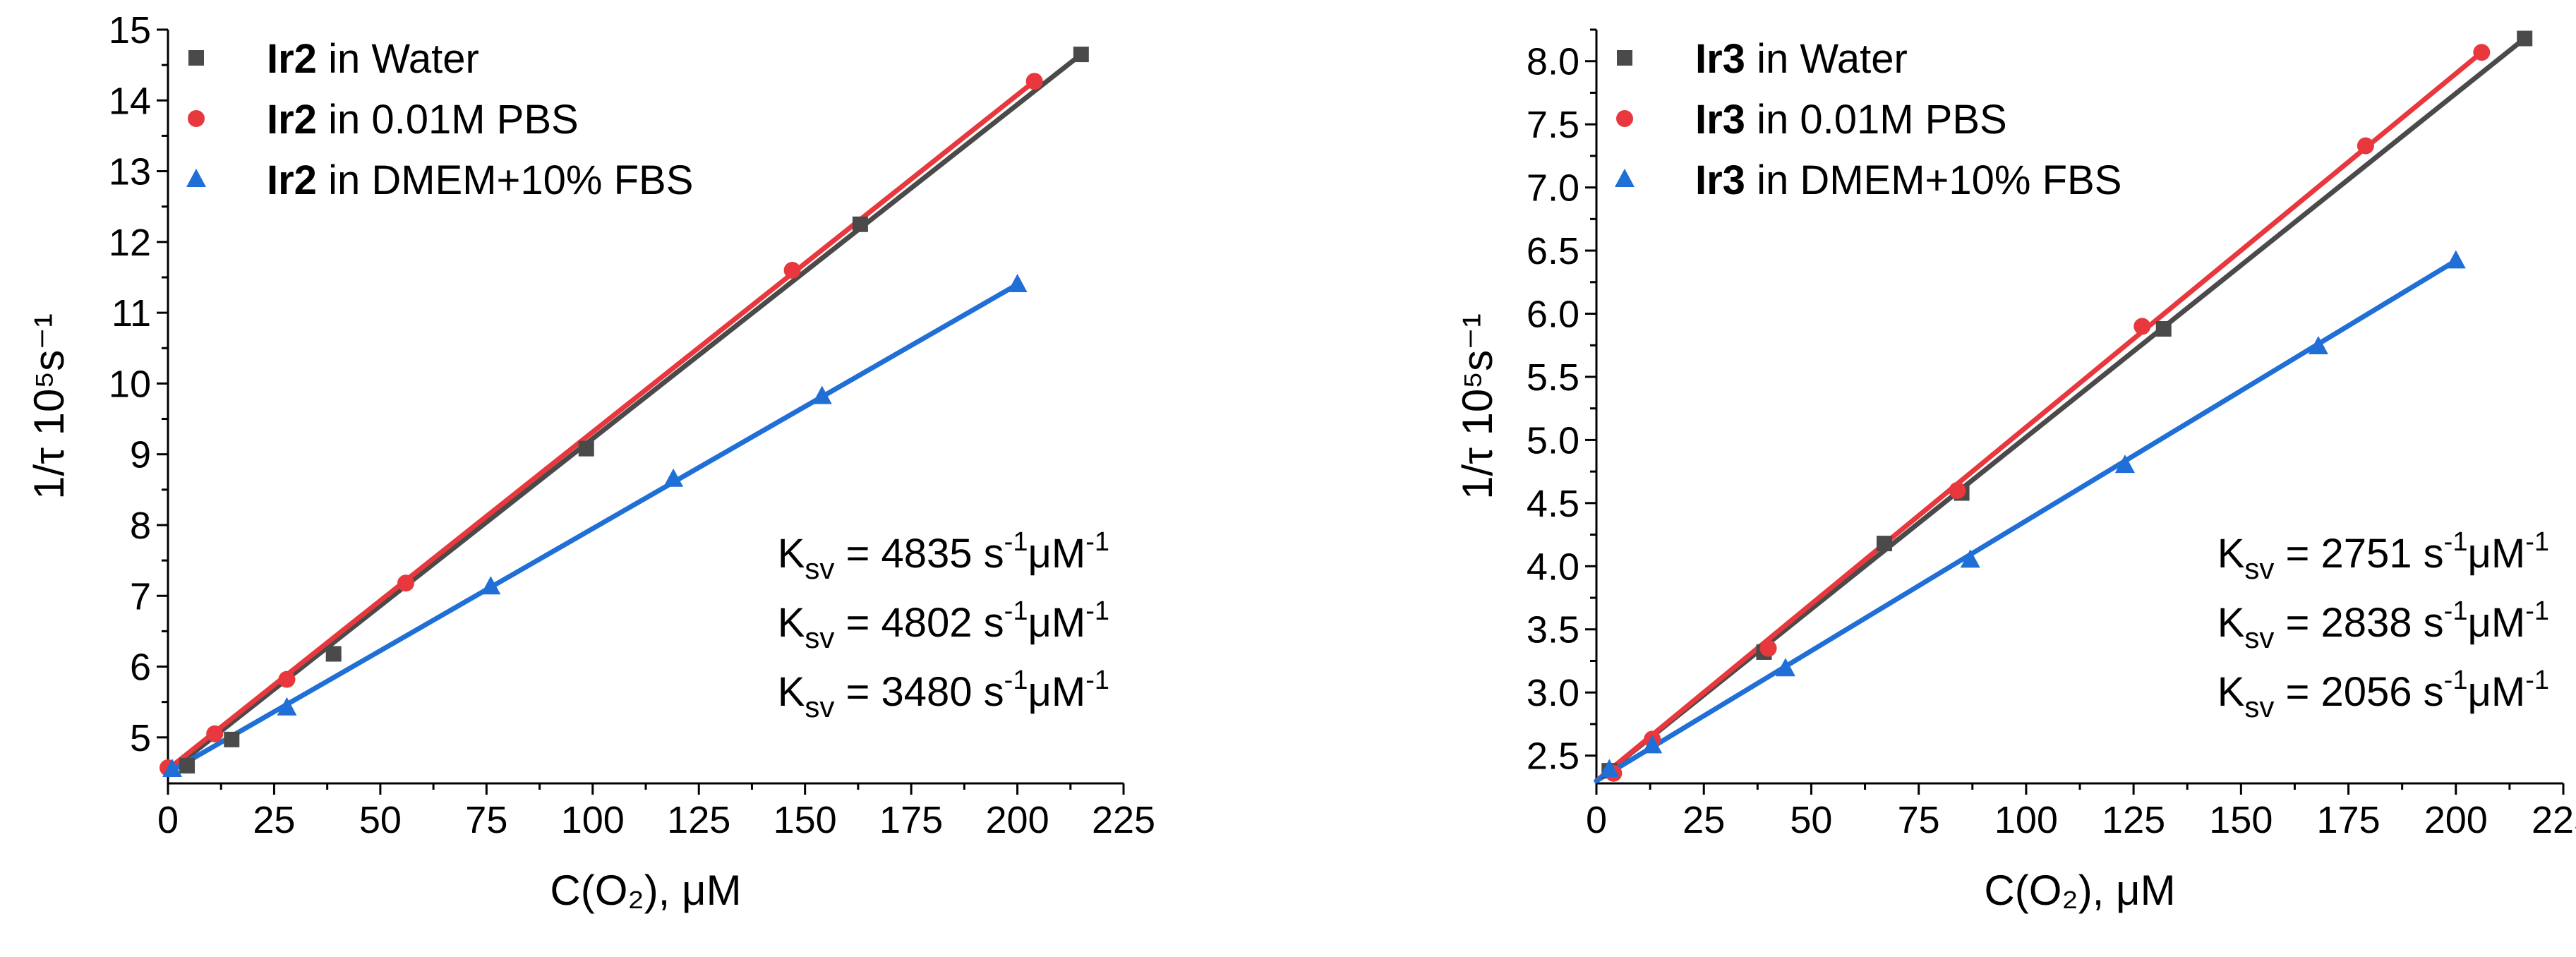  I want to click on y-tick-label: 5.0, so click(1553, 441).